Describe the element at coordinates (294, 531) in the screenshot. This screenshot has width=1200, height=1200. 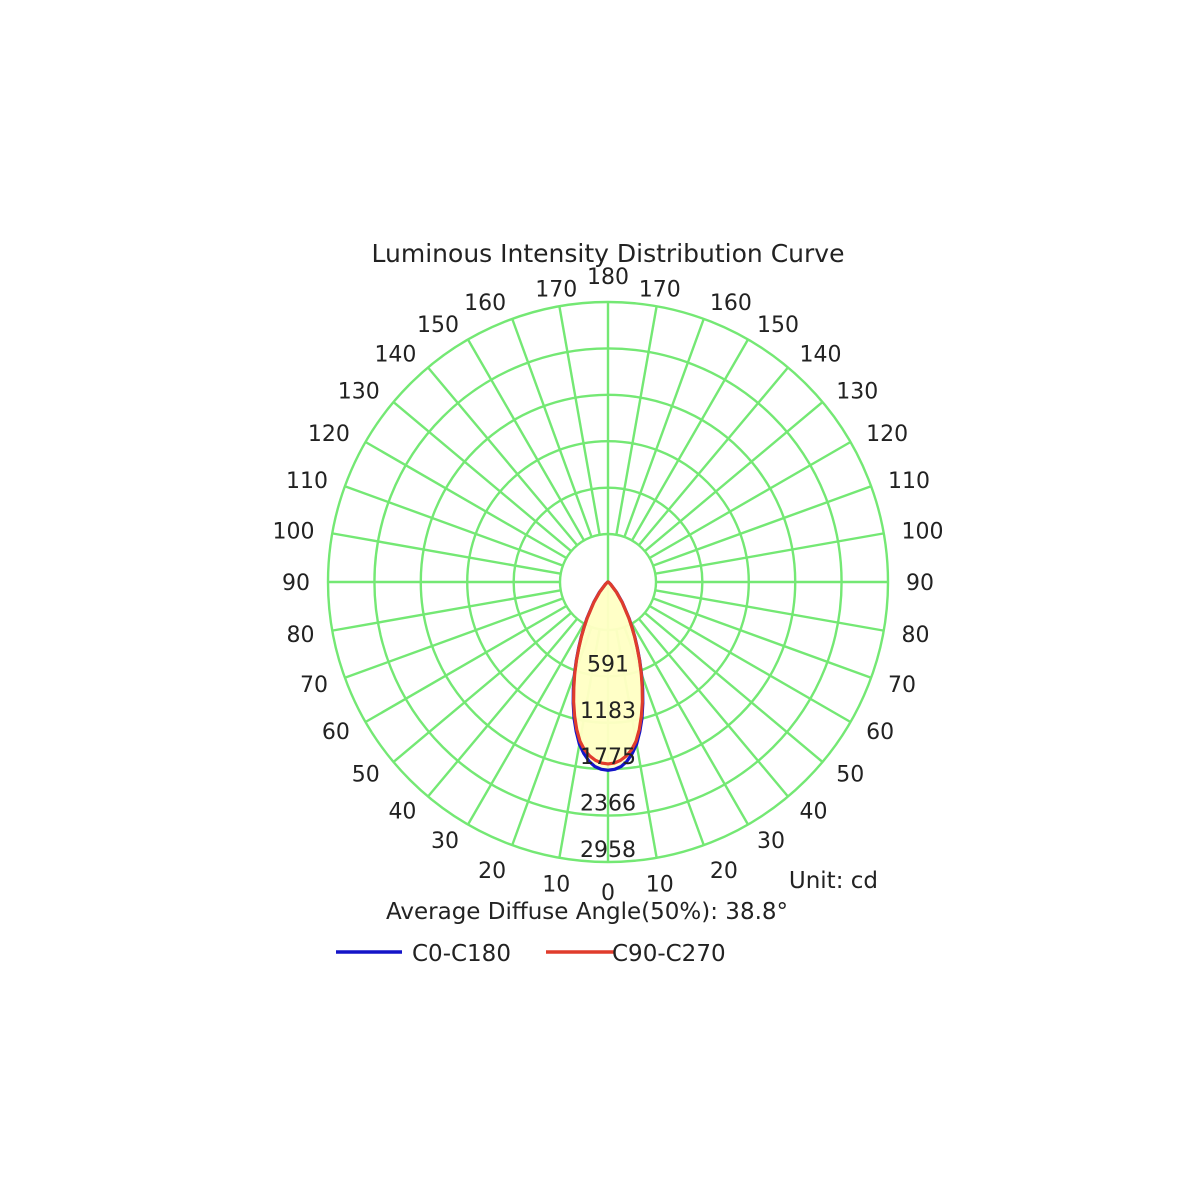
I see `angle-label-left: 100` at that location.